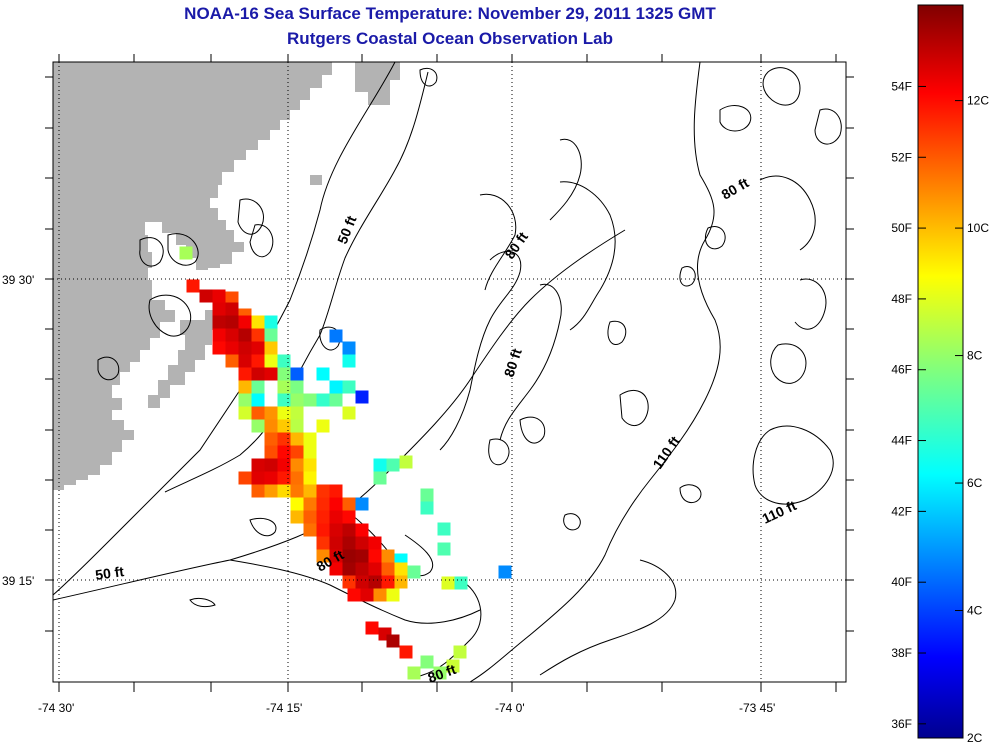 Image resolution: width=992 pixels, height=754 pixels. Describe the element at coordinates (450, 38) in the screenshot. I see `map-subtitle: Rutgers Coastal Ocean Observation Lab` at that location.